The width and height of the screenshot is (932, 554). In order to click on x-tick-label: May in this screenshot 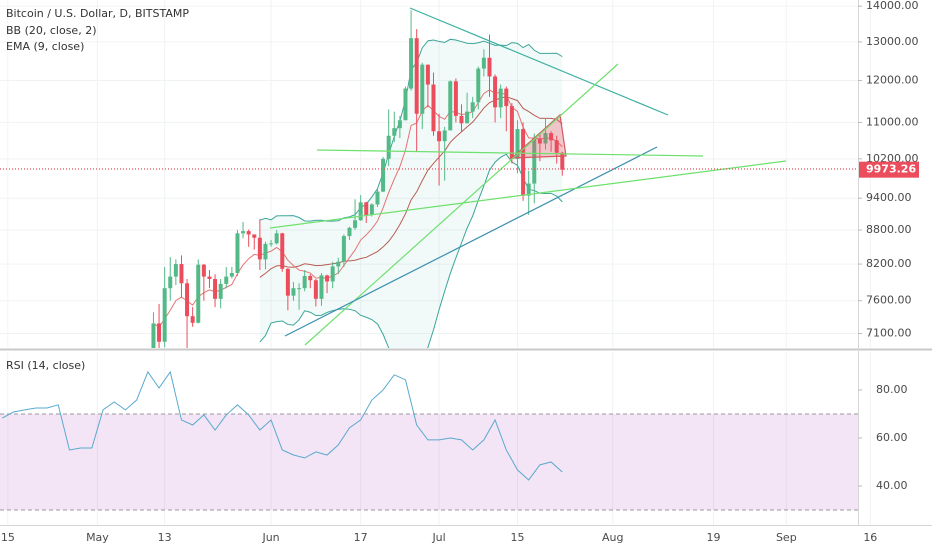, I will do `click(97, 537)`.